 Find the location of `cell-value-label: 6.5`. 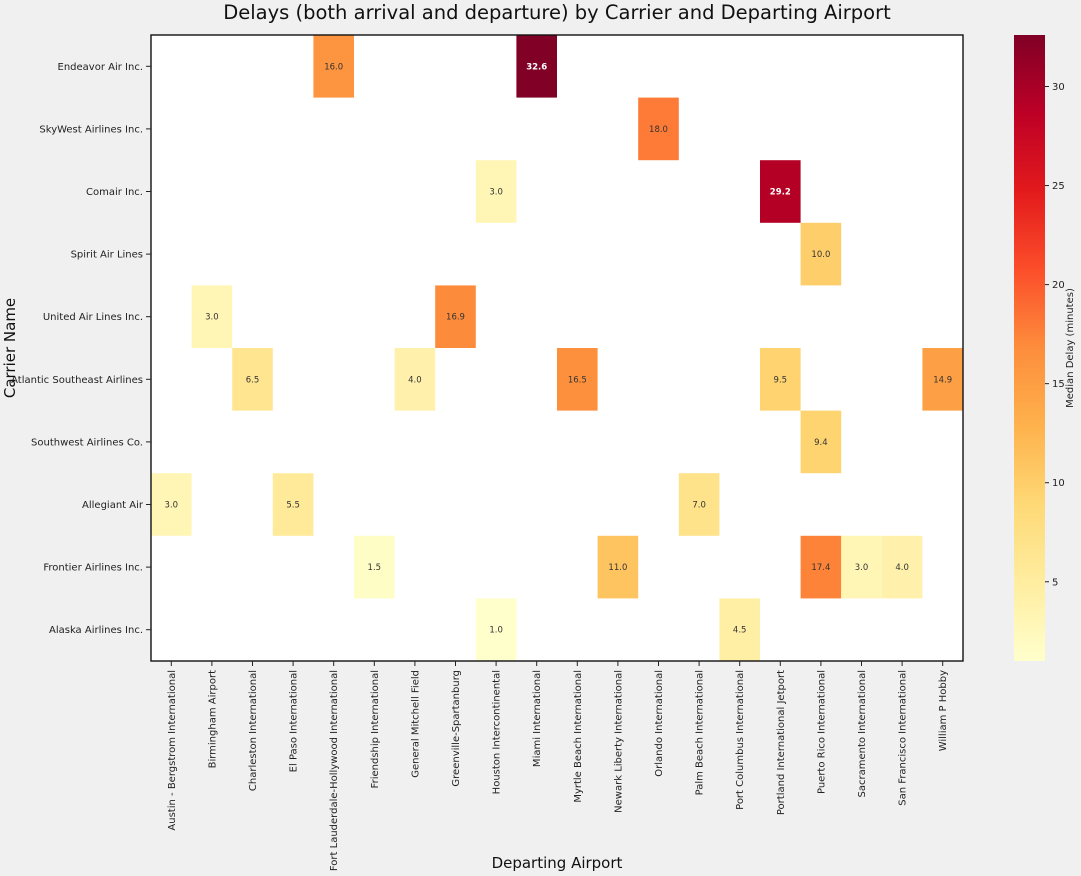

cell-value-label: 6.5 is located at coordinates (253, 380).